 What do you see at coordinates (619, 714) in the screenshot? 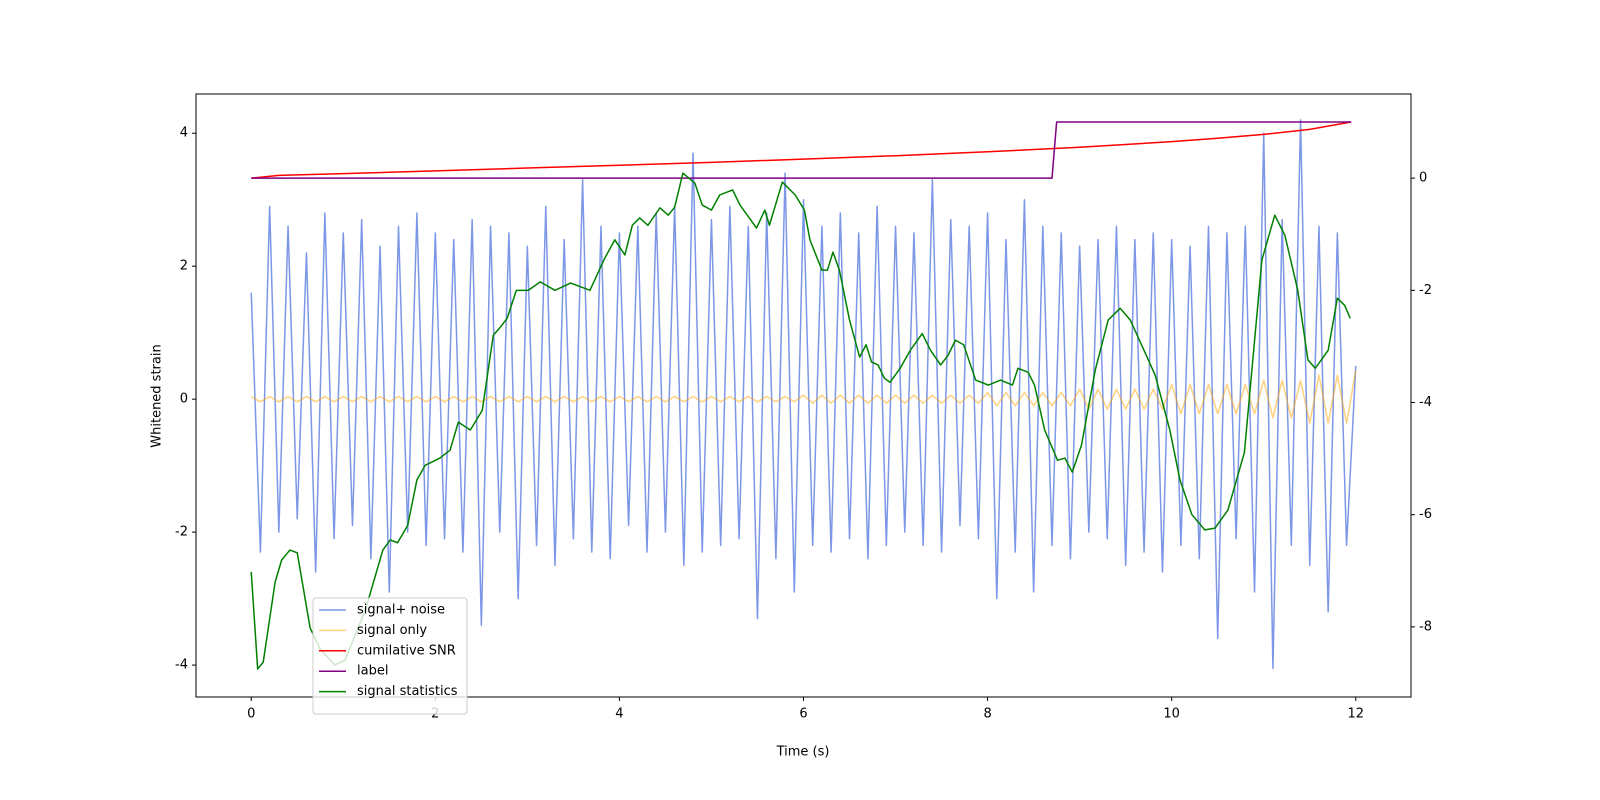
I see `x-tick-label: 4` at bounding box center [619, 714].